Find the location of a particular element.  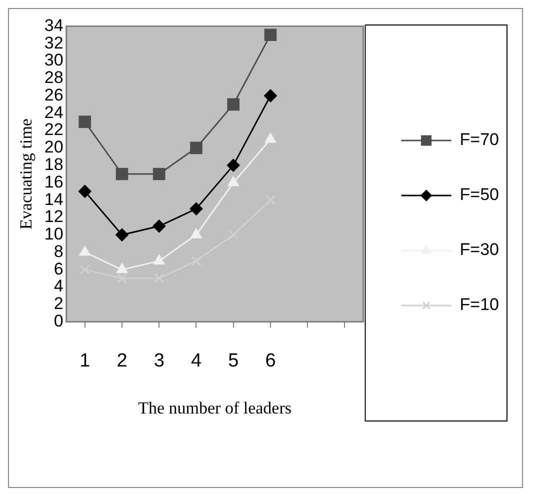

y-tick-label: 6 is located at coordinates (59, 268).